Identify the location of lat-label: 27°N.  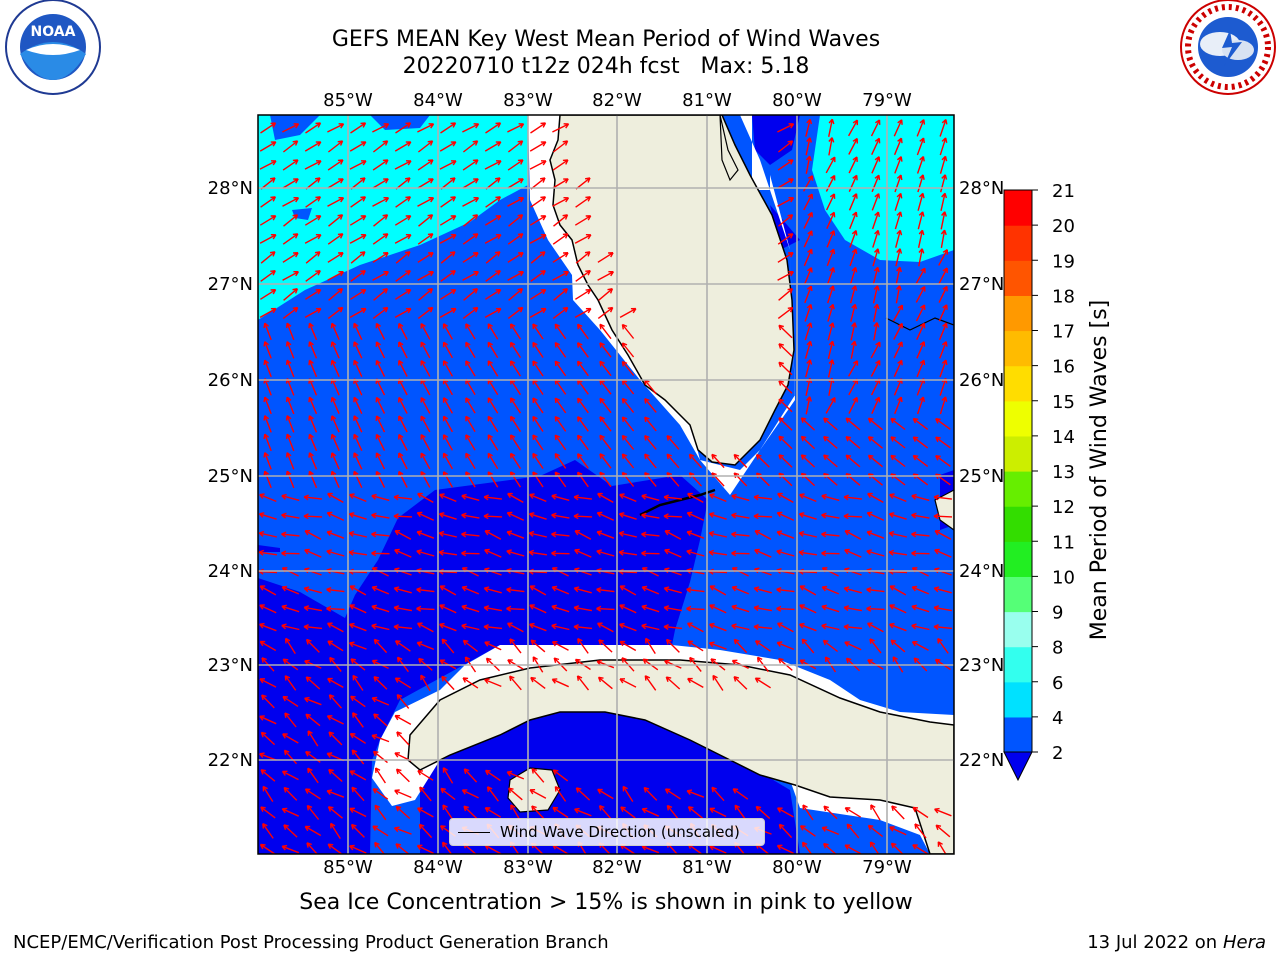
(981, 284).